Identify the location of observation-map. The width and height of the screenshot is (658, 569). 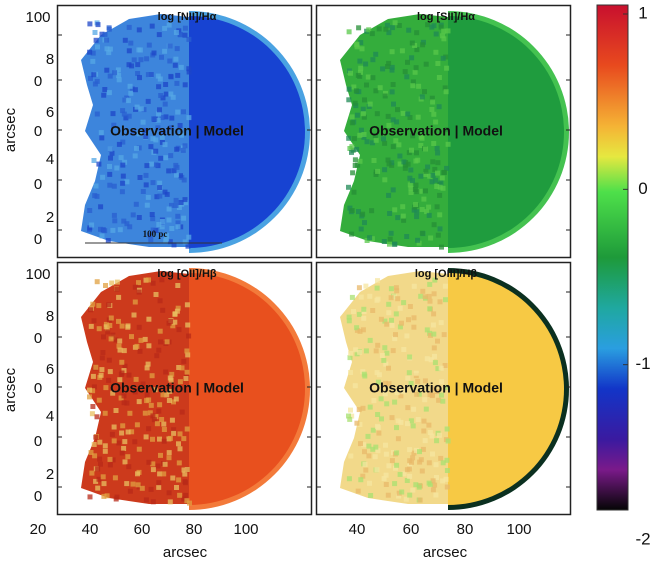
(394, 130).